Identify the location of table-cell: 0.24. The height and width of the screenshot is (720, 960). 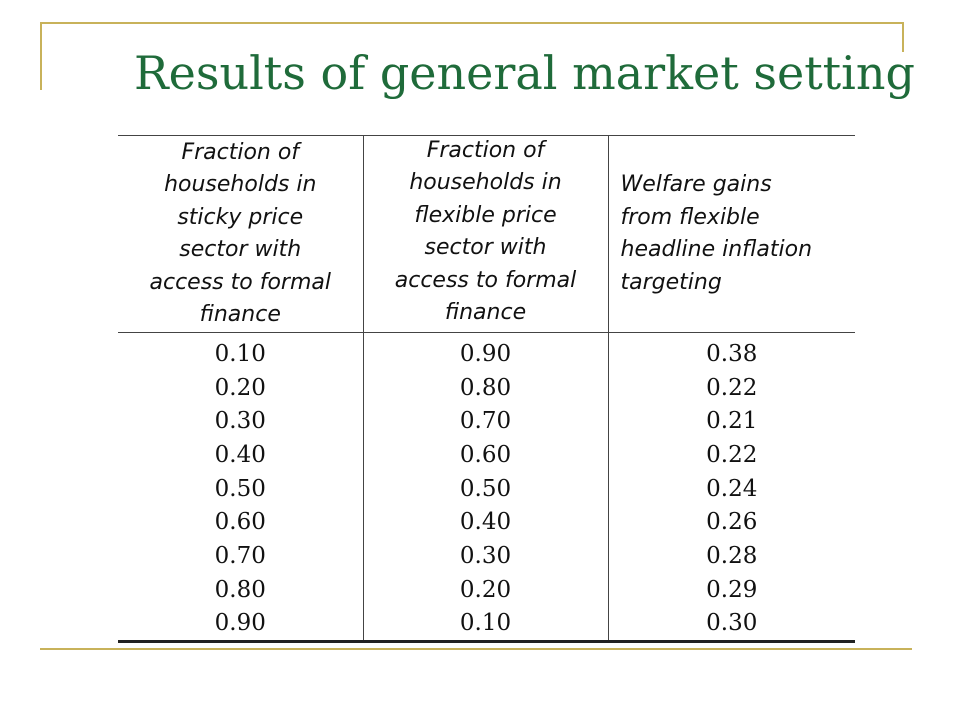
(732, 488).